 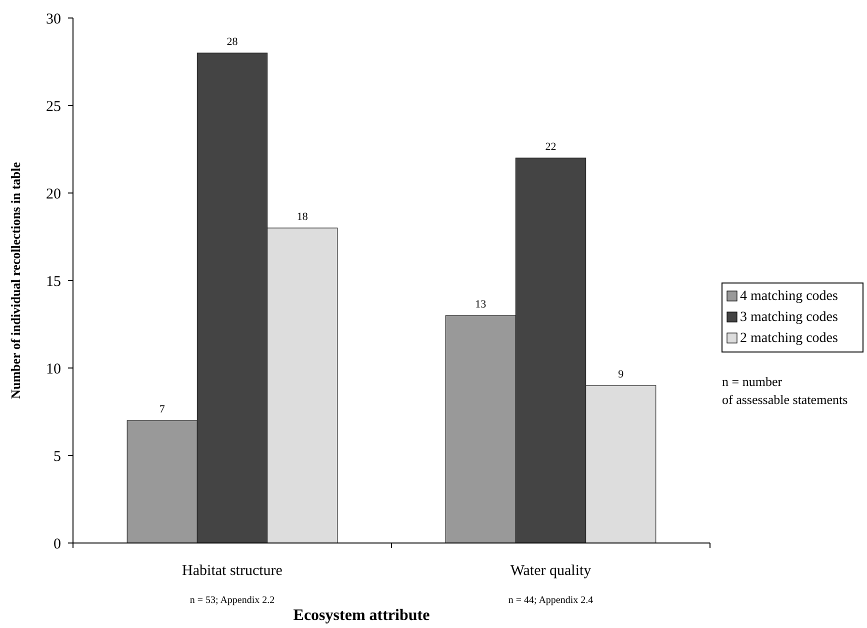 I want to click on text: n = 44; Appendix 2.4, so click(x=551, y=600).